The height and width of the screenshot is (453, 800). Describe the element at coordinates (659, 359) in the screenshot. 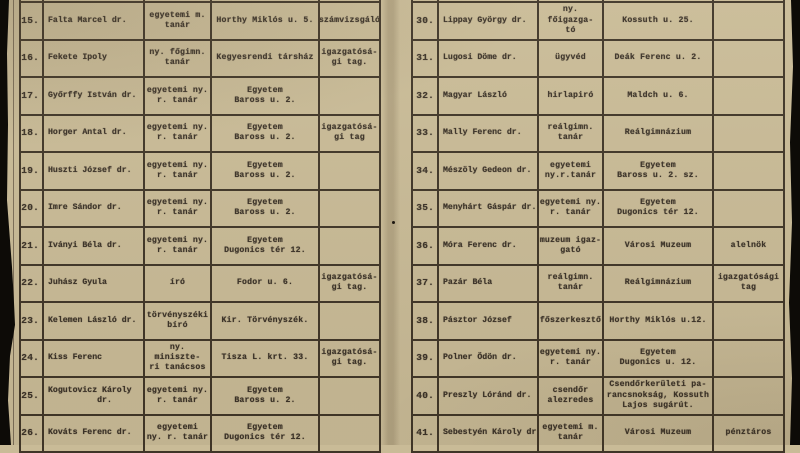

I see `address-cell: Egyetem Dugonics u. 12.` at that location.